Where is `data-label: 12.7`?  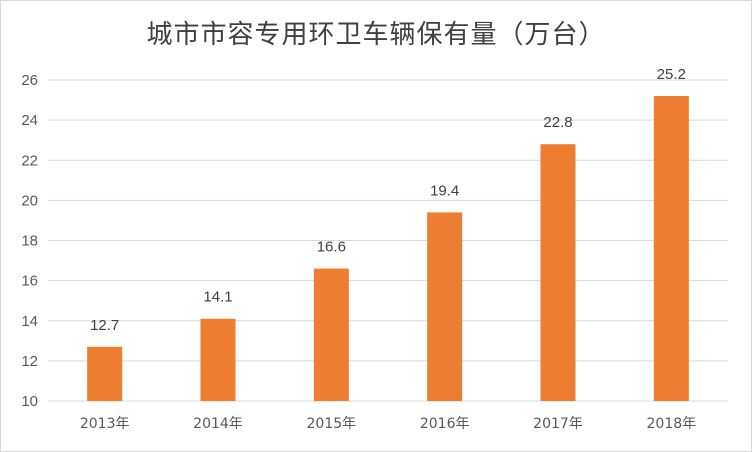 data-label: 12.7 is located at coordinates (104, 325).